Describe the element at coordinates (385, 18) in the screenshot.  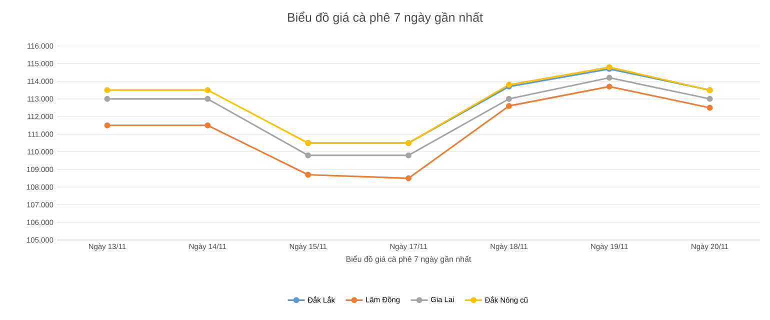
I see `chart-title: Biểu đồ giá cà phê 7 ngày gần nhất` at that location.